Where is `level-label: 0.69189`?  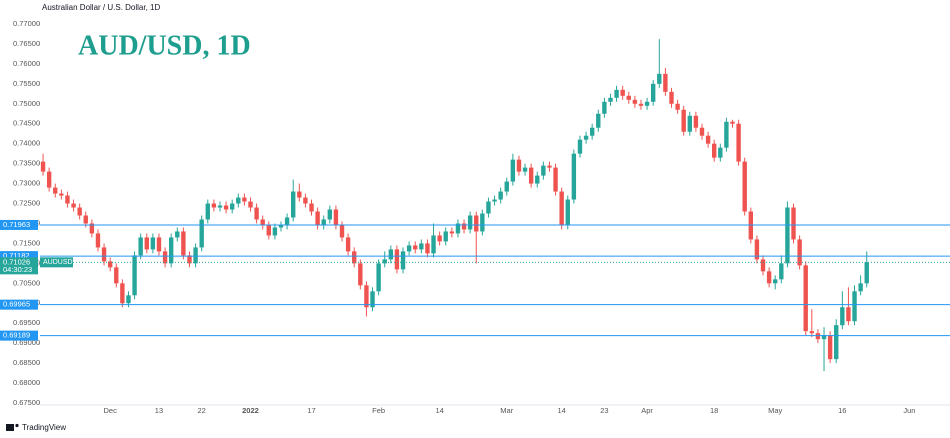 level-label: 0.69189 is located at coordinates (16, 335).